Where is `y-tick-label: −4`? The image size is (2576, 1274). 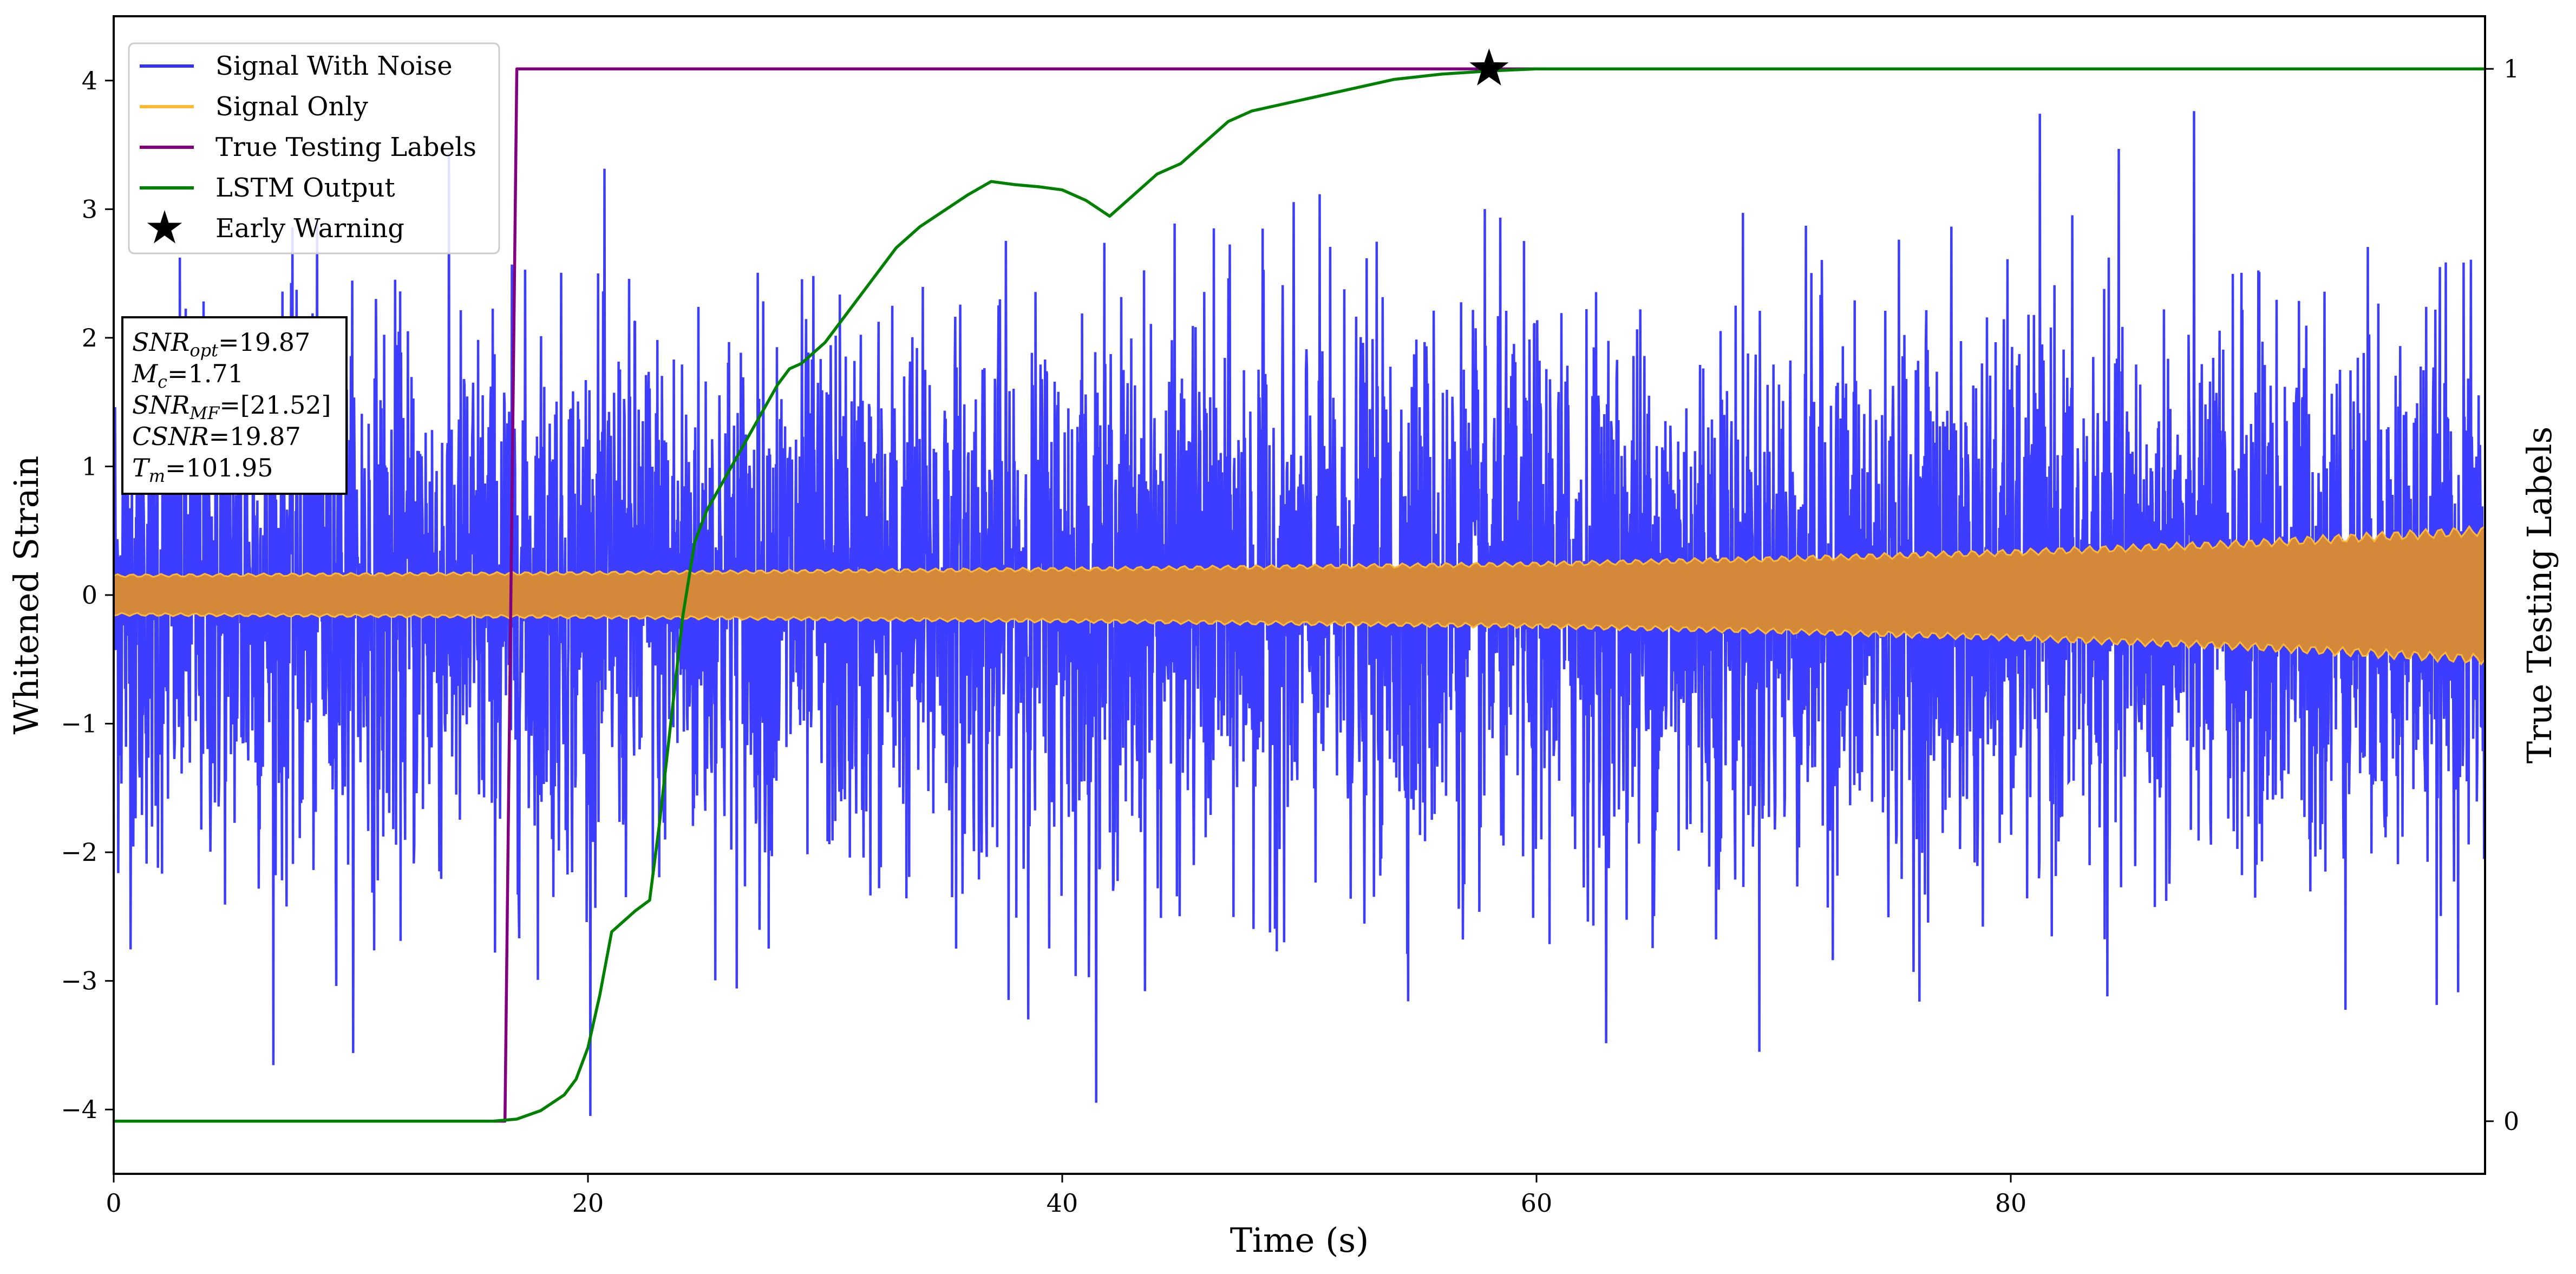 y-tick-label: −4 is located at coordinates (79, 1109).